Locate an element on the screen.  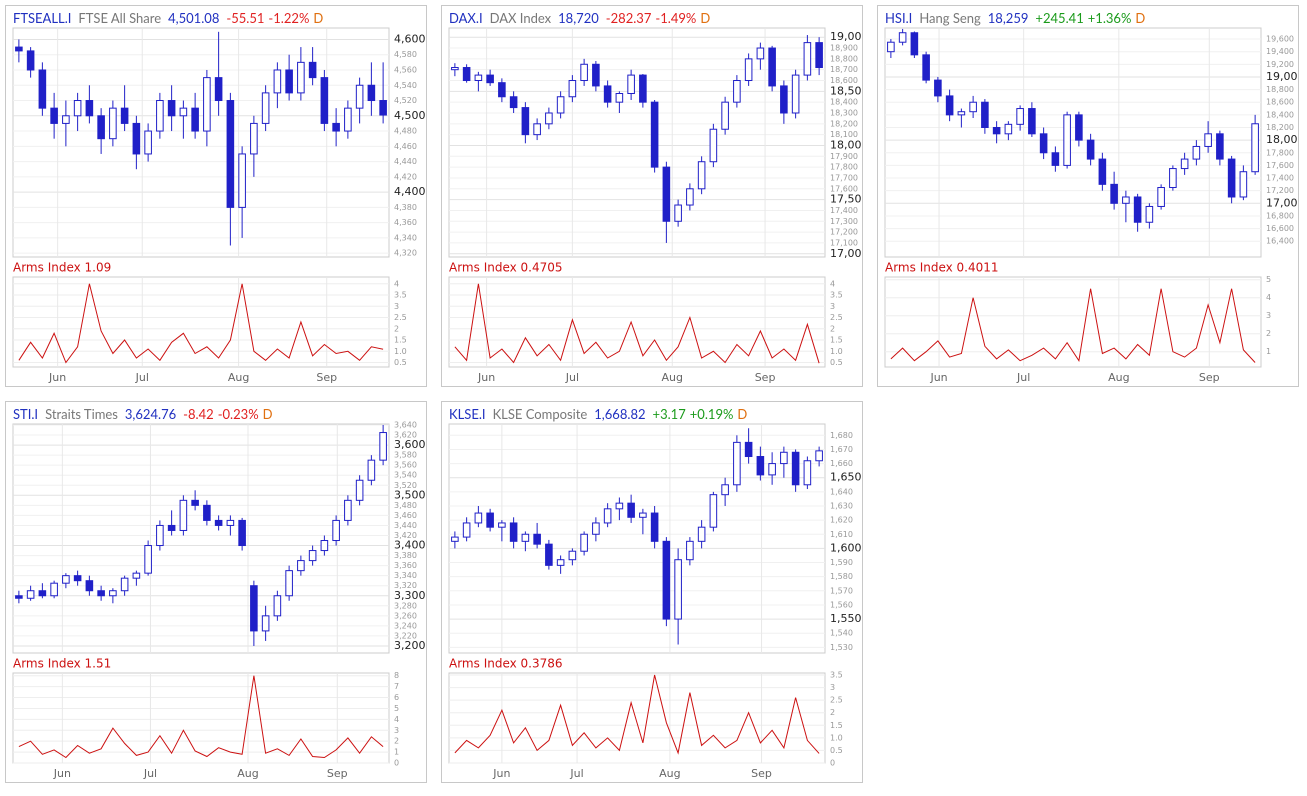
y-tick-label: 18,400 is located at coordinates (1280, 114).